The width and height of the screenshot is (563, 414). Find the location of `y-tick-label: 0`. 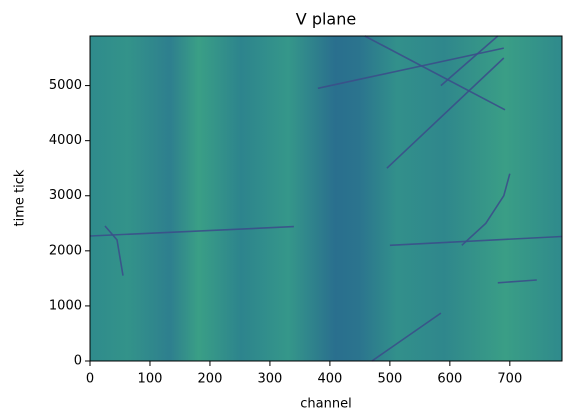

y-tick-label: 0 is located at coordinates (78, 361).